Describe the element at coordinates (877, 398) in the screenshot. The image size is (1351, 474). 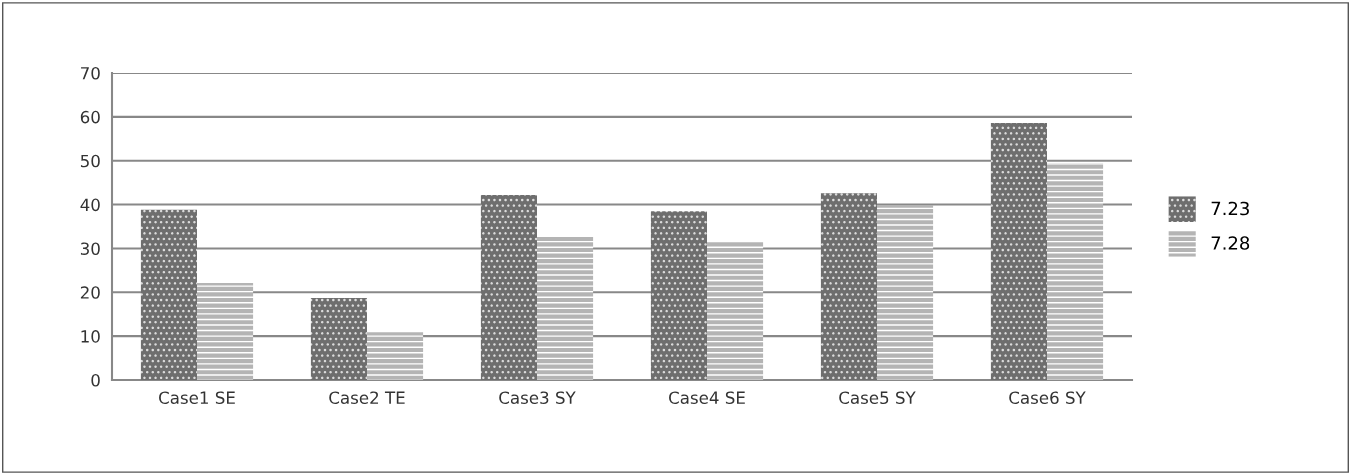
I see `x-tick-label: Case5 SY` at that location.